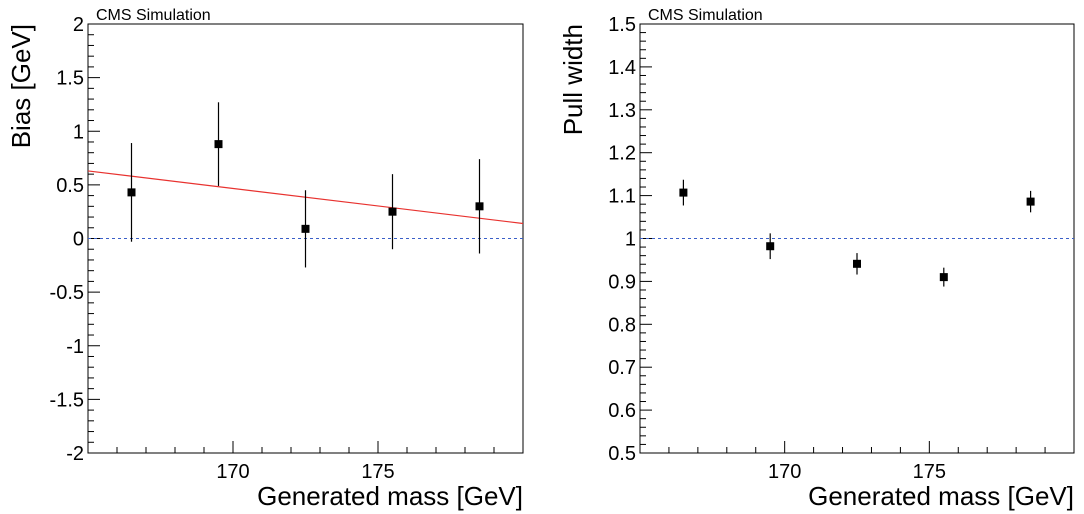 The height and width of the screenshot is (514, 1084). Describe the element at coordinates (75, 347) in the screenshot. I see `y-tick-label: -1` at that location.